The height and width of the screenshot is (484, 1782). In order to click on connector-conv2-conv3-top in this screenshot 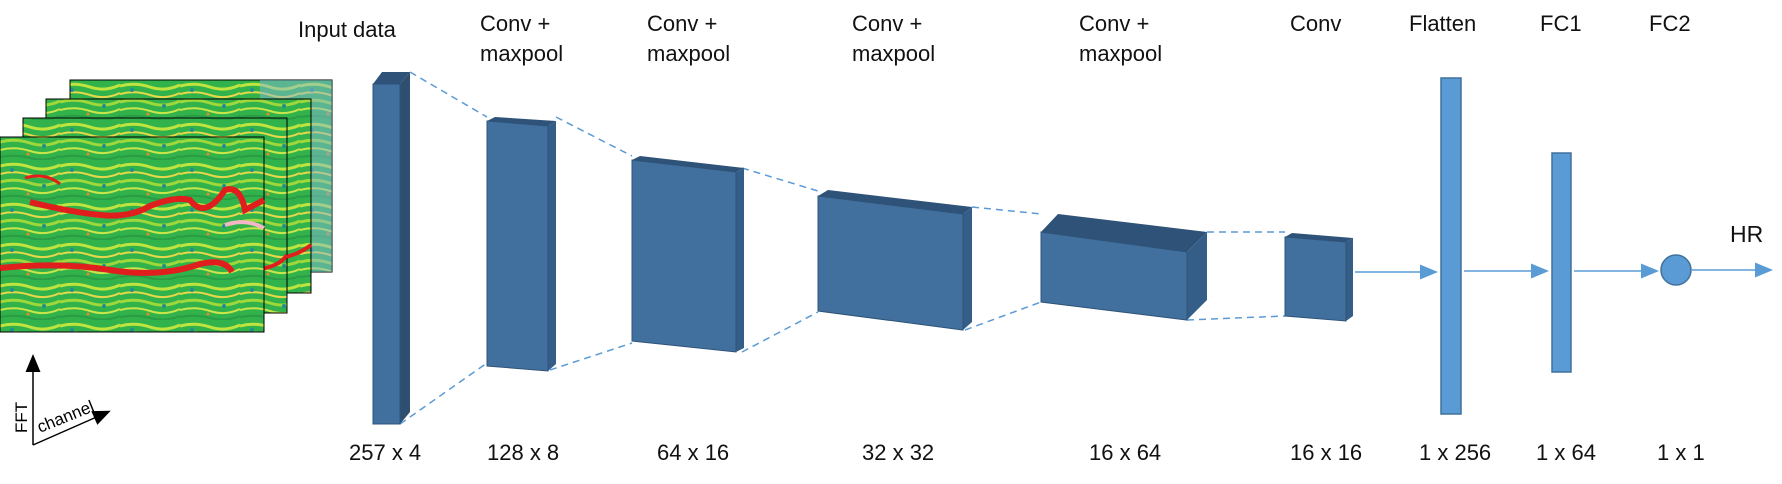, I will do `click(780, 179)`.